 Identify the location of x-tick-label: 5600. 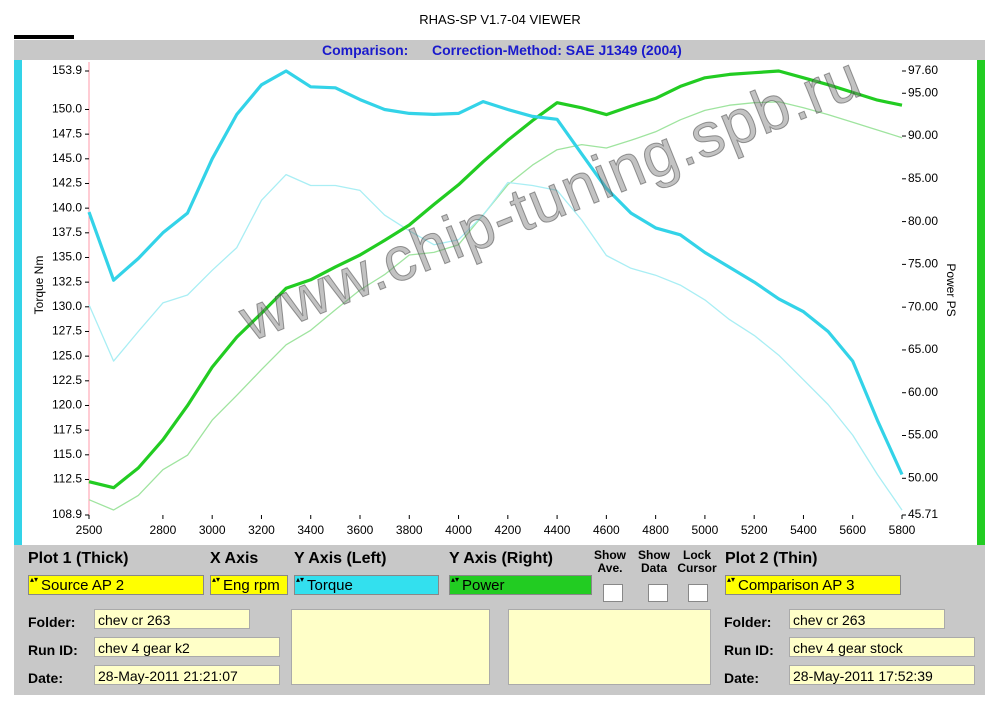
(852, 530).